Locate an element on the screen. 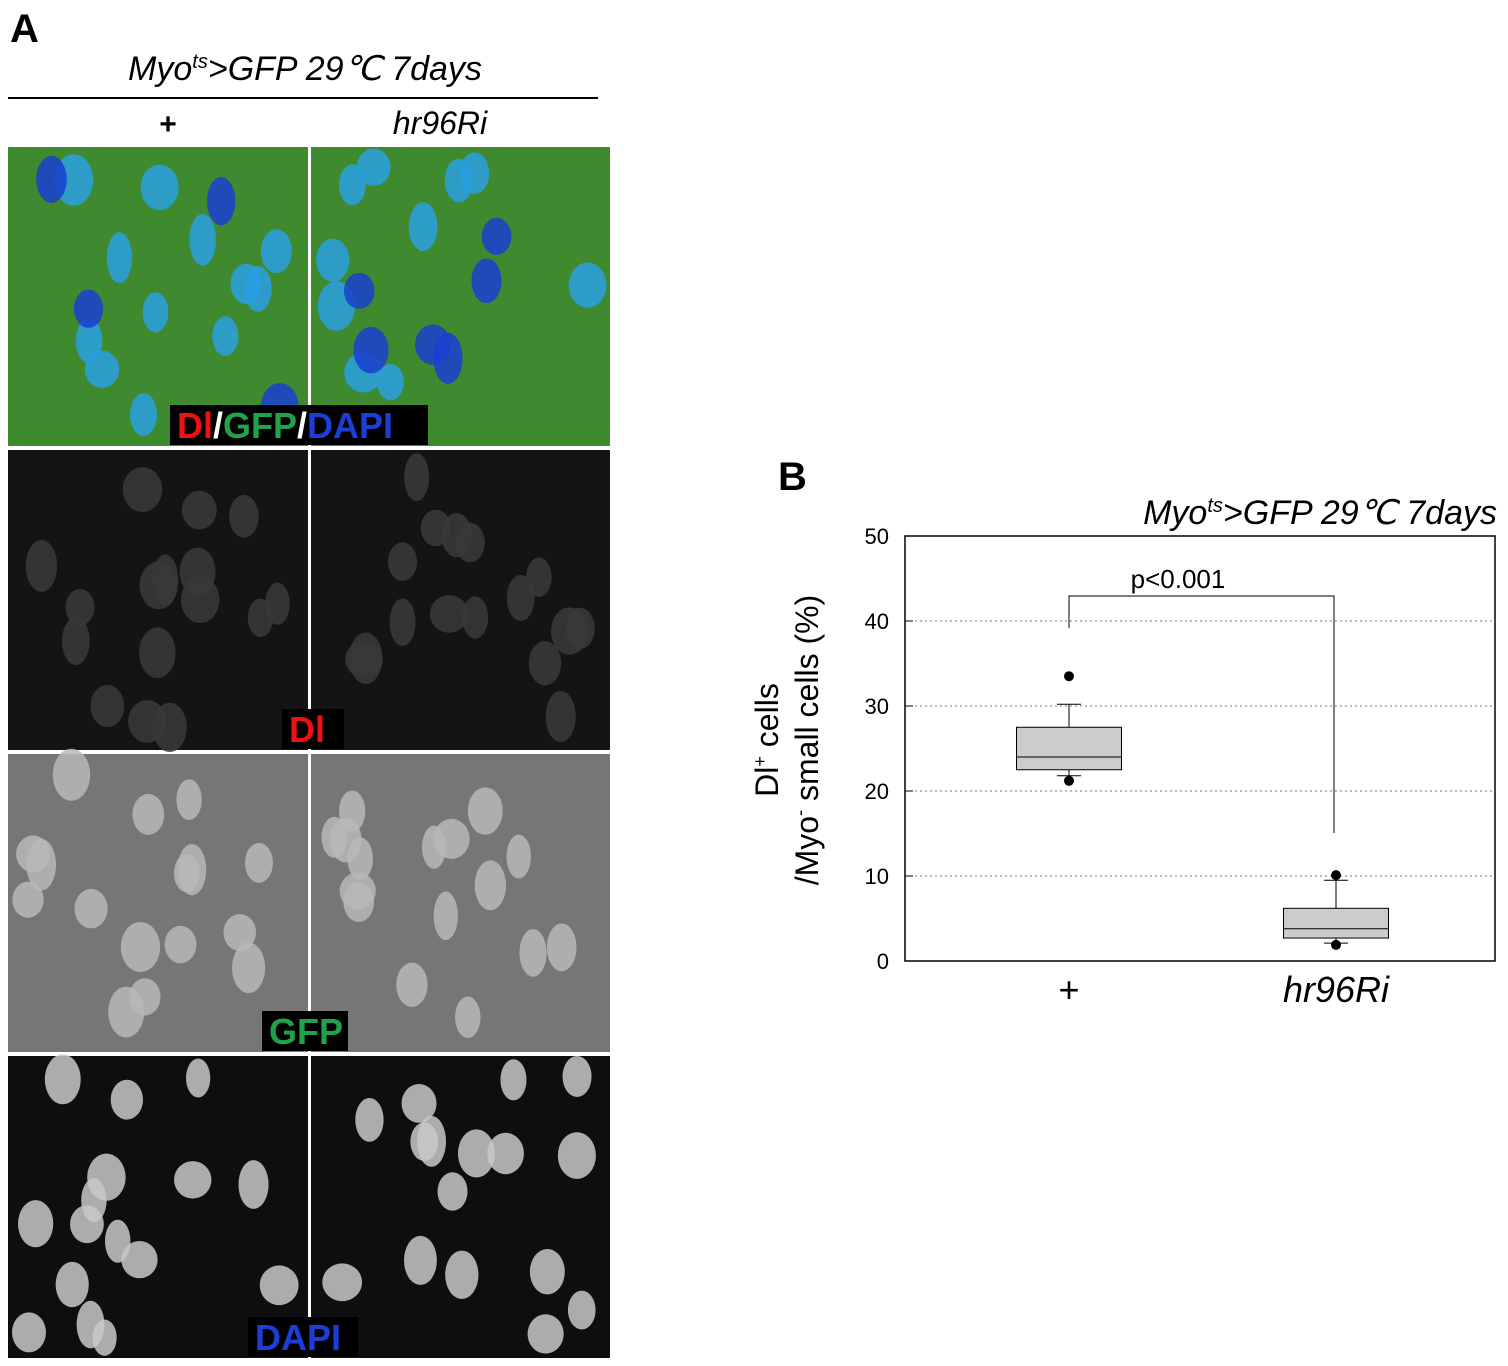 The width and height of the screenshot is (1508, 1366). column-label: hr96Ri is located at coordinates (440, 123).